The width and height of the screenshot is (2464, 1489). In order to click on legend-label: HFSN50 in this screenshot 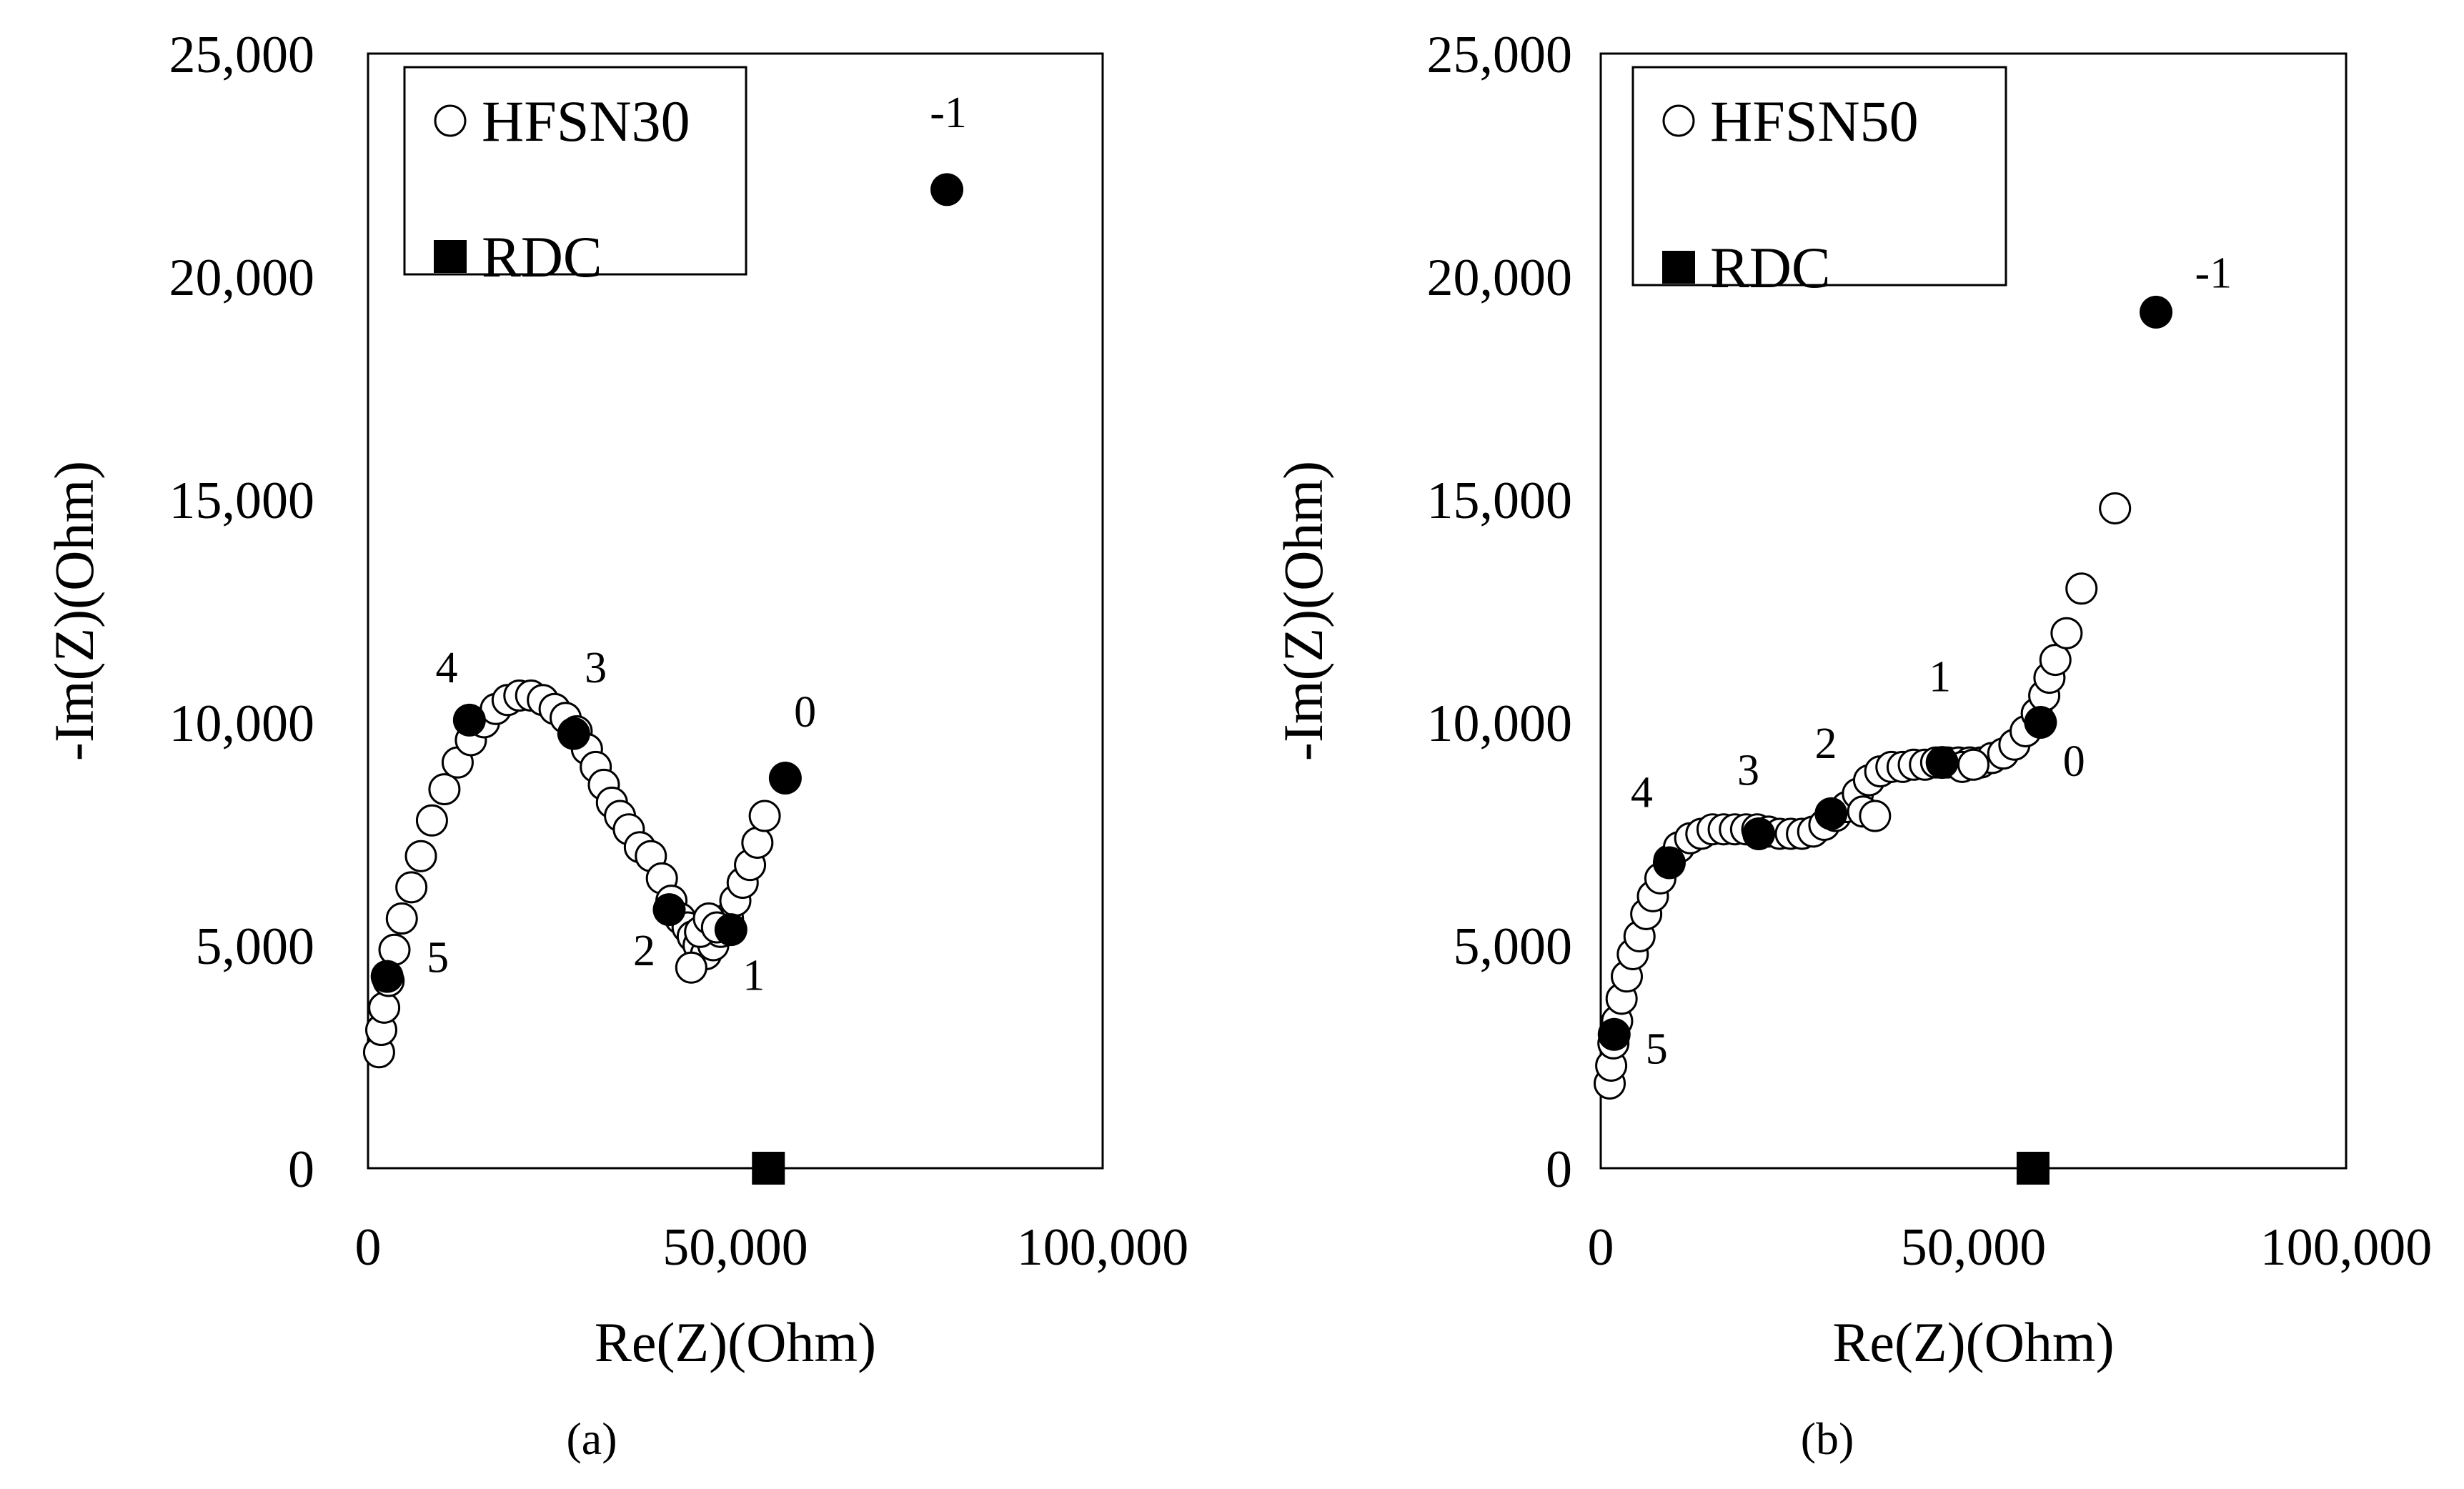, I will do `click(1814, 121)`.